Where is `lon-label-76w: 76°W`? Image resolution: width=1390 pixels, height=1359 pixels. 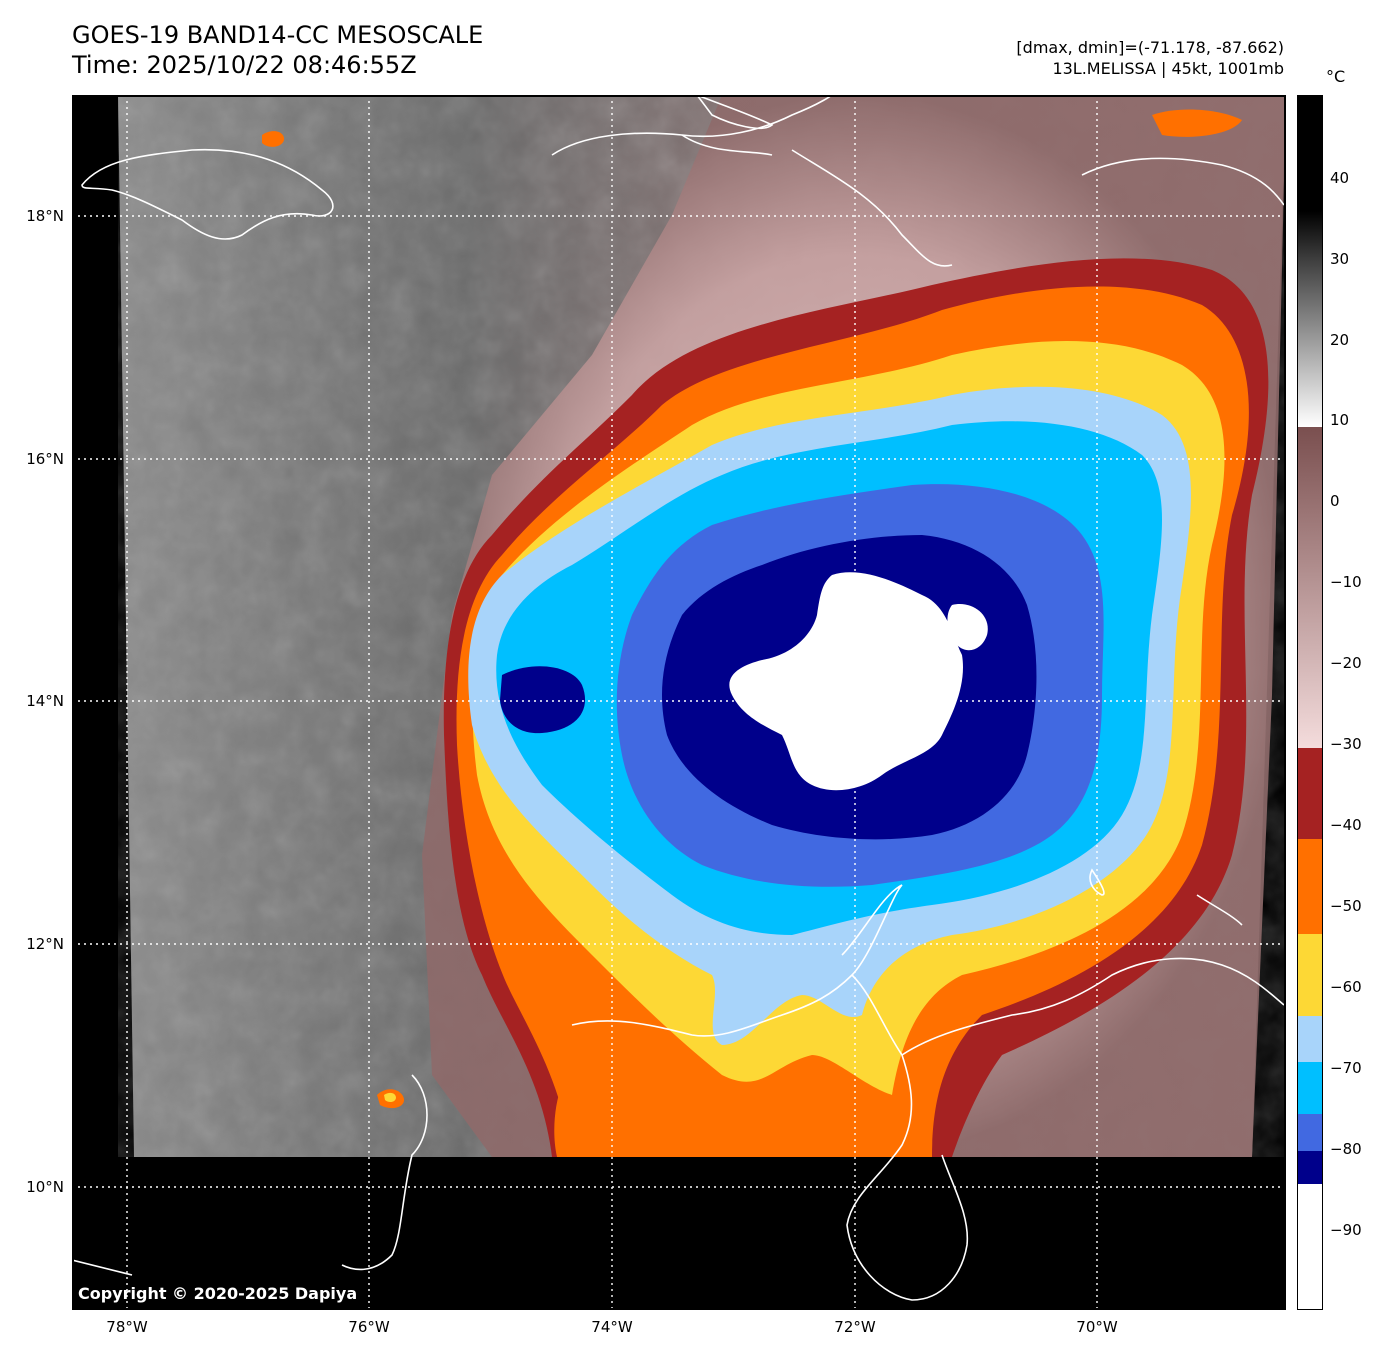 lon-label-76w: 76°W is located at coordinates (369, 1327).